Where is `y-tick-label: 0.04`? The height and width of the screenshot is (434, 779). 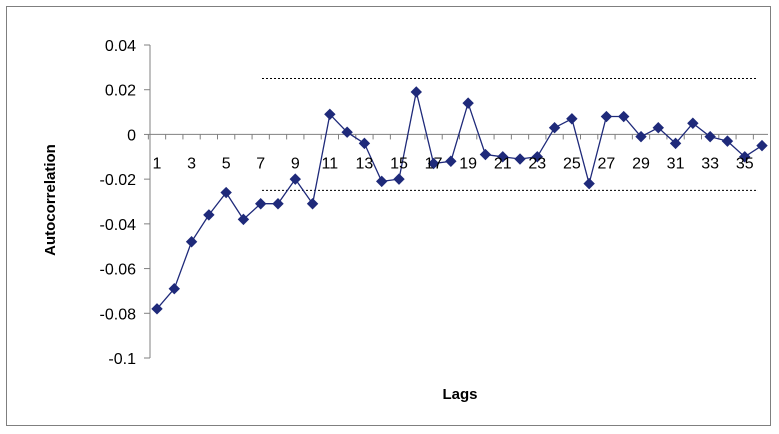
y-tick-label: 0.04 is located at coordinates (120, 46).